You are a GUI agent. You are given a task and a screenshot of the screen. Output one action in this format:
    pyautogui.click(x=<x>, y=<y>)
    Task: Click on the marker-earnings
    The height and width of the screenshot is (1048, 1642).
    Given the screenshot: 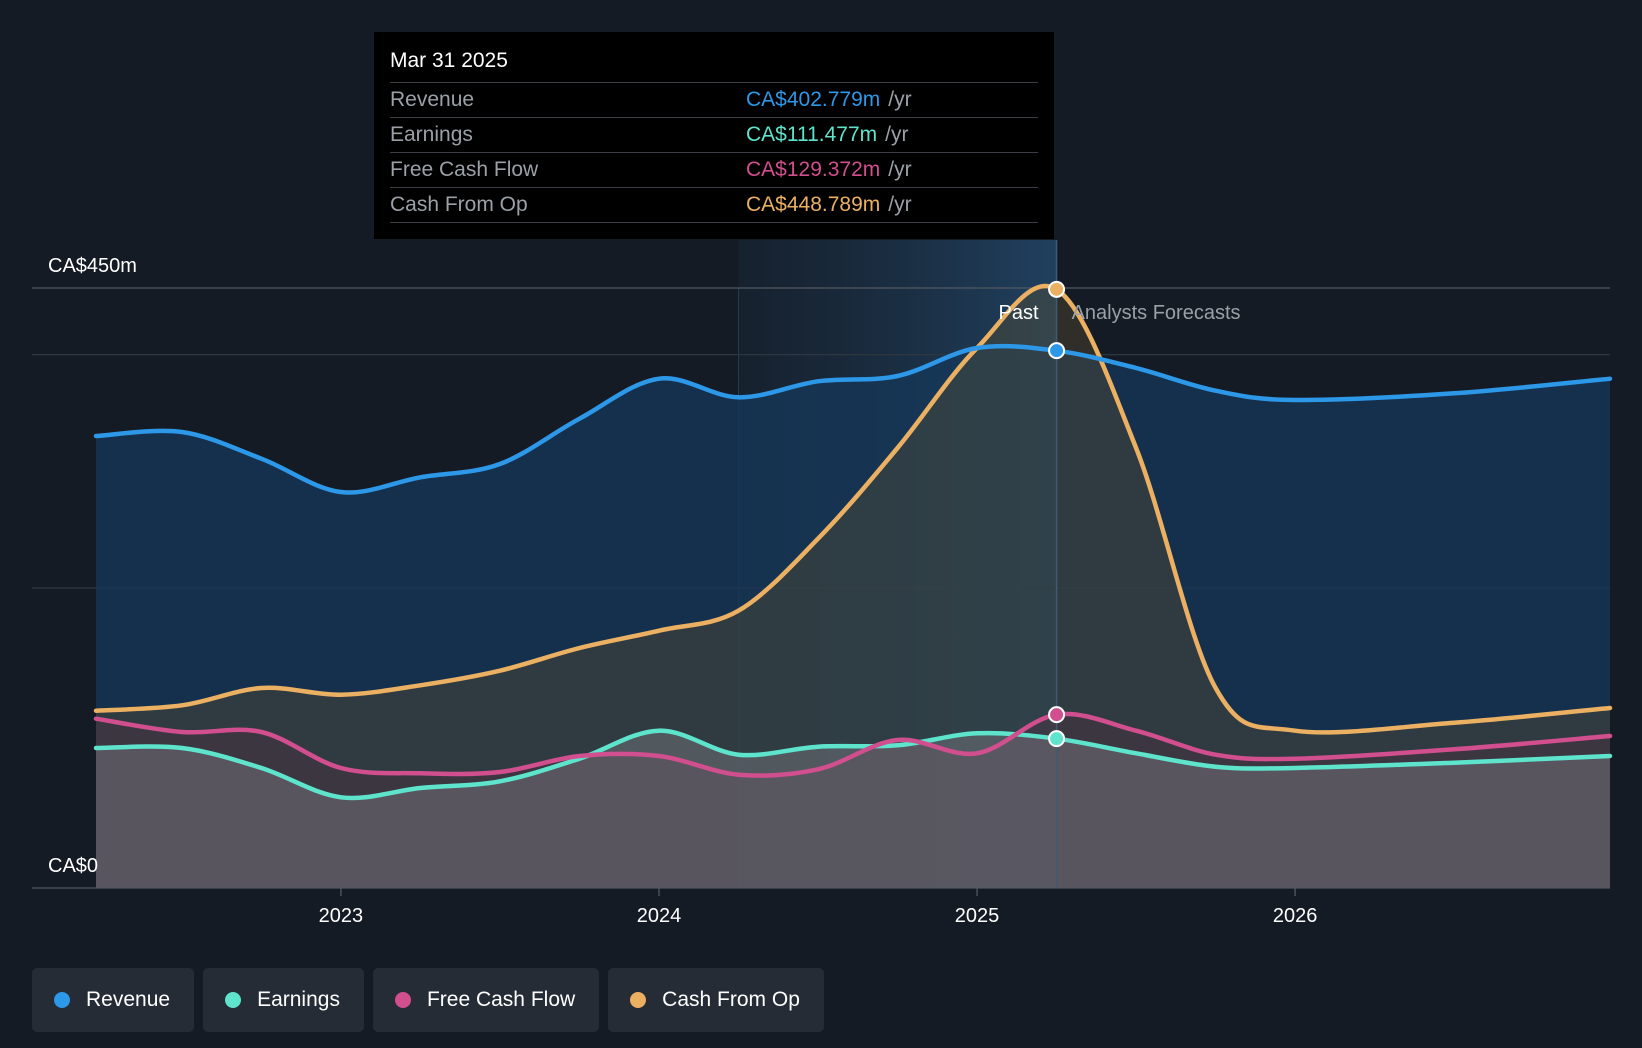 What is the action you would take?
    pyautogui.click(x=1057, y=739)
    